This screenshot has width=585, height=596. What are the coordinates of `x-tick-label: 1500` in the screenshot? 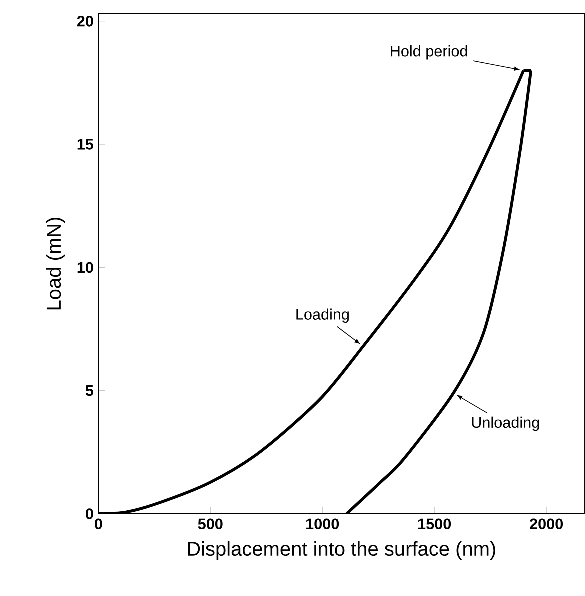 It's located at (435, 524).